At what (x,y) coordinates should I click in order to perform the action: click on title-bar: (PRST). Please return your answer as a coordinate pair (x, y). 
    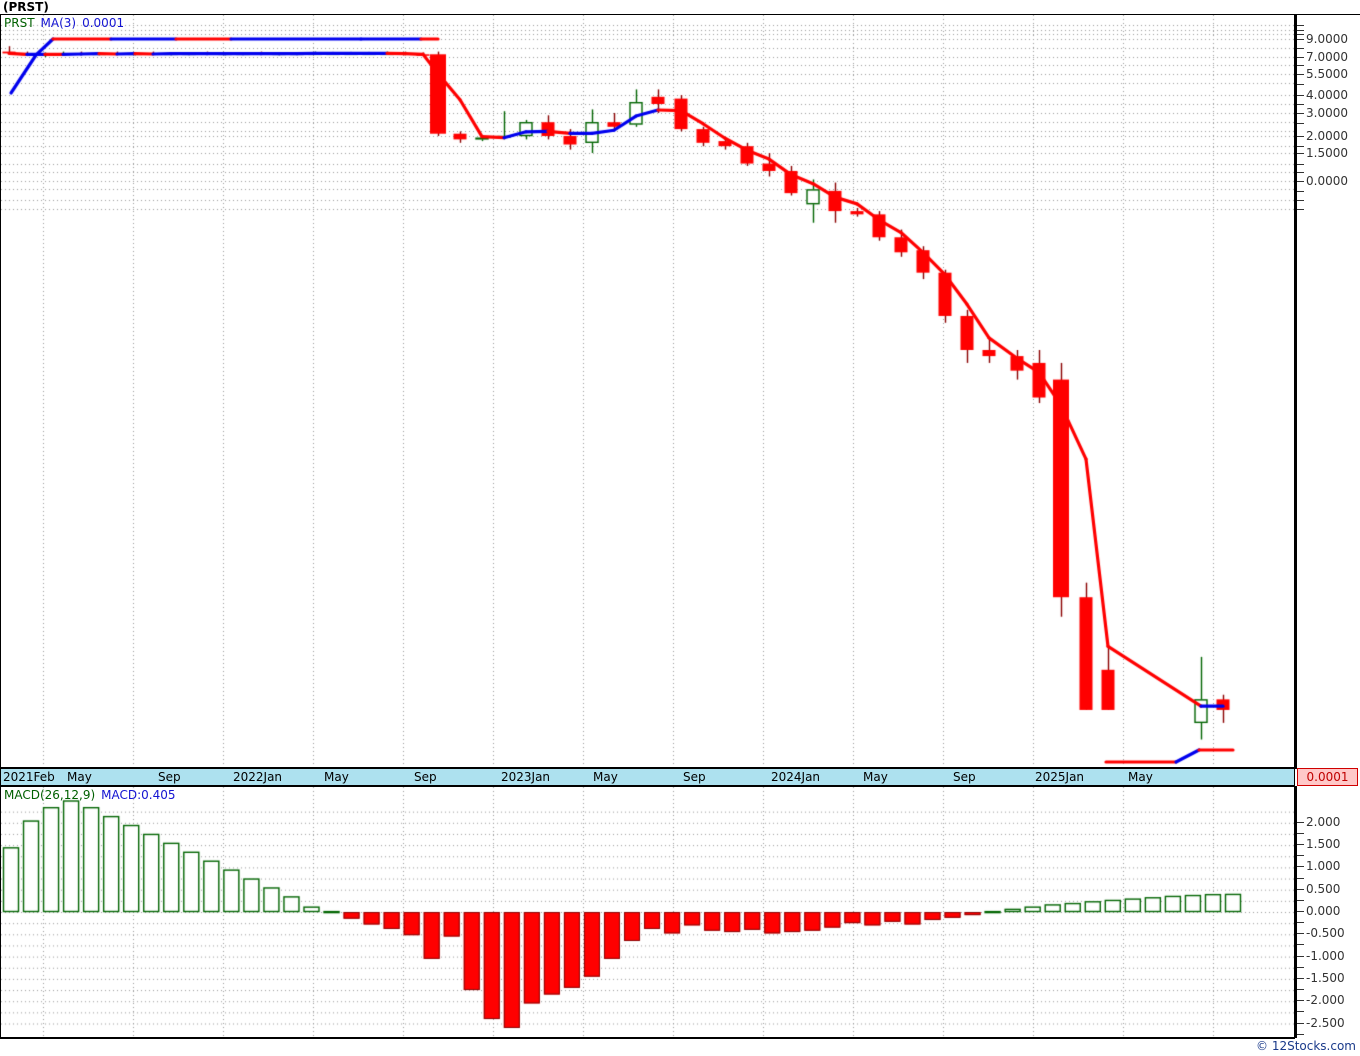
    Looking at the image, I should click on (680, 7).